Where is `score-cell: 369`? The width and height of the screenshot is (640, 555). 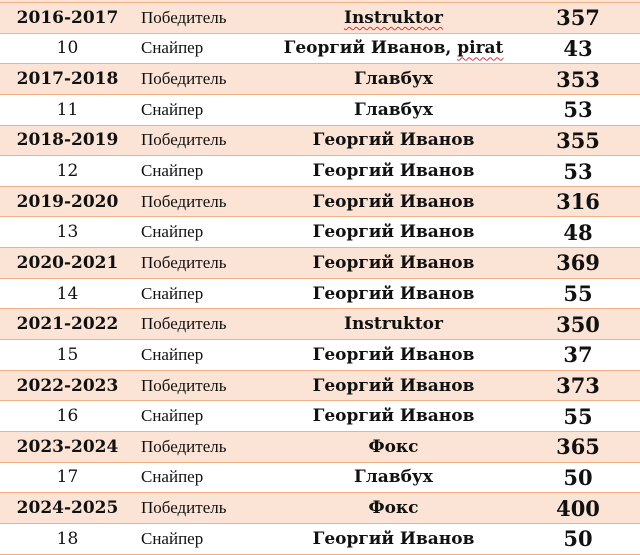
score-cell: 369 is located at coordinates (578, 263).